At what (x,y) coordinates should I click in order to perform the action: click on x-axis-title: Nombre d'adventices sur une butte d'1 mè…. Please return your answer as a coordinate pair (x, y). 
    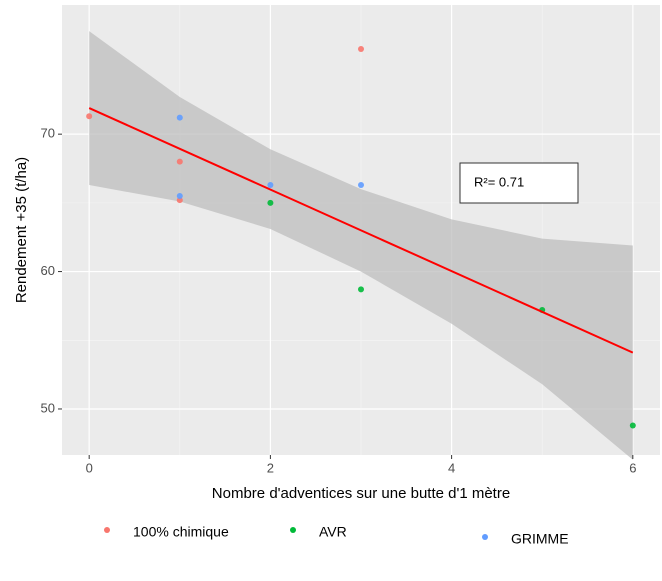
    Looking at the image, I should click on (361, 493).